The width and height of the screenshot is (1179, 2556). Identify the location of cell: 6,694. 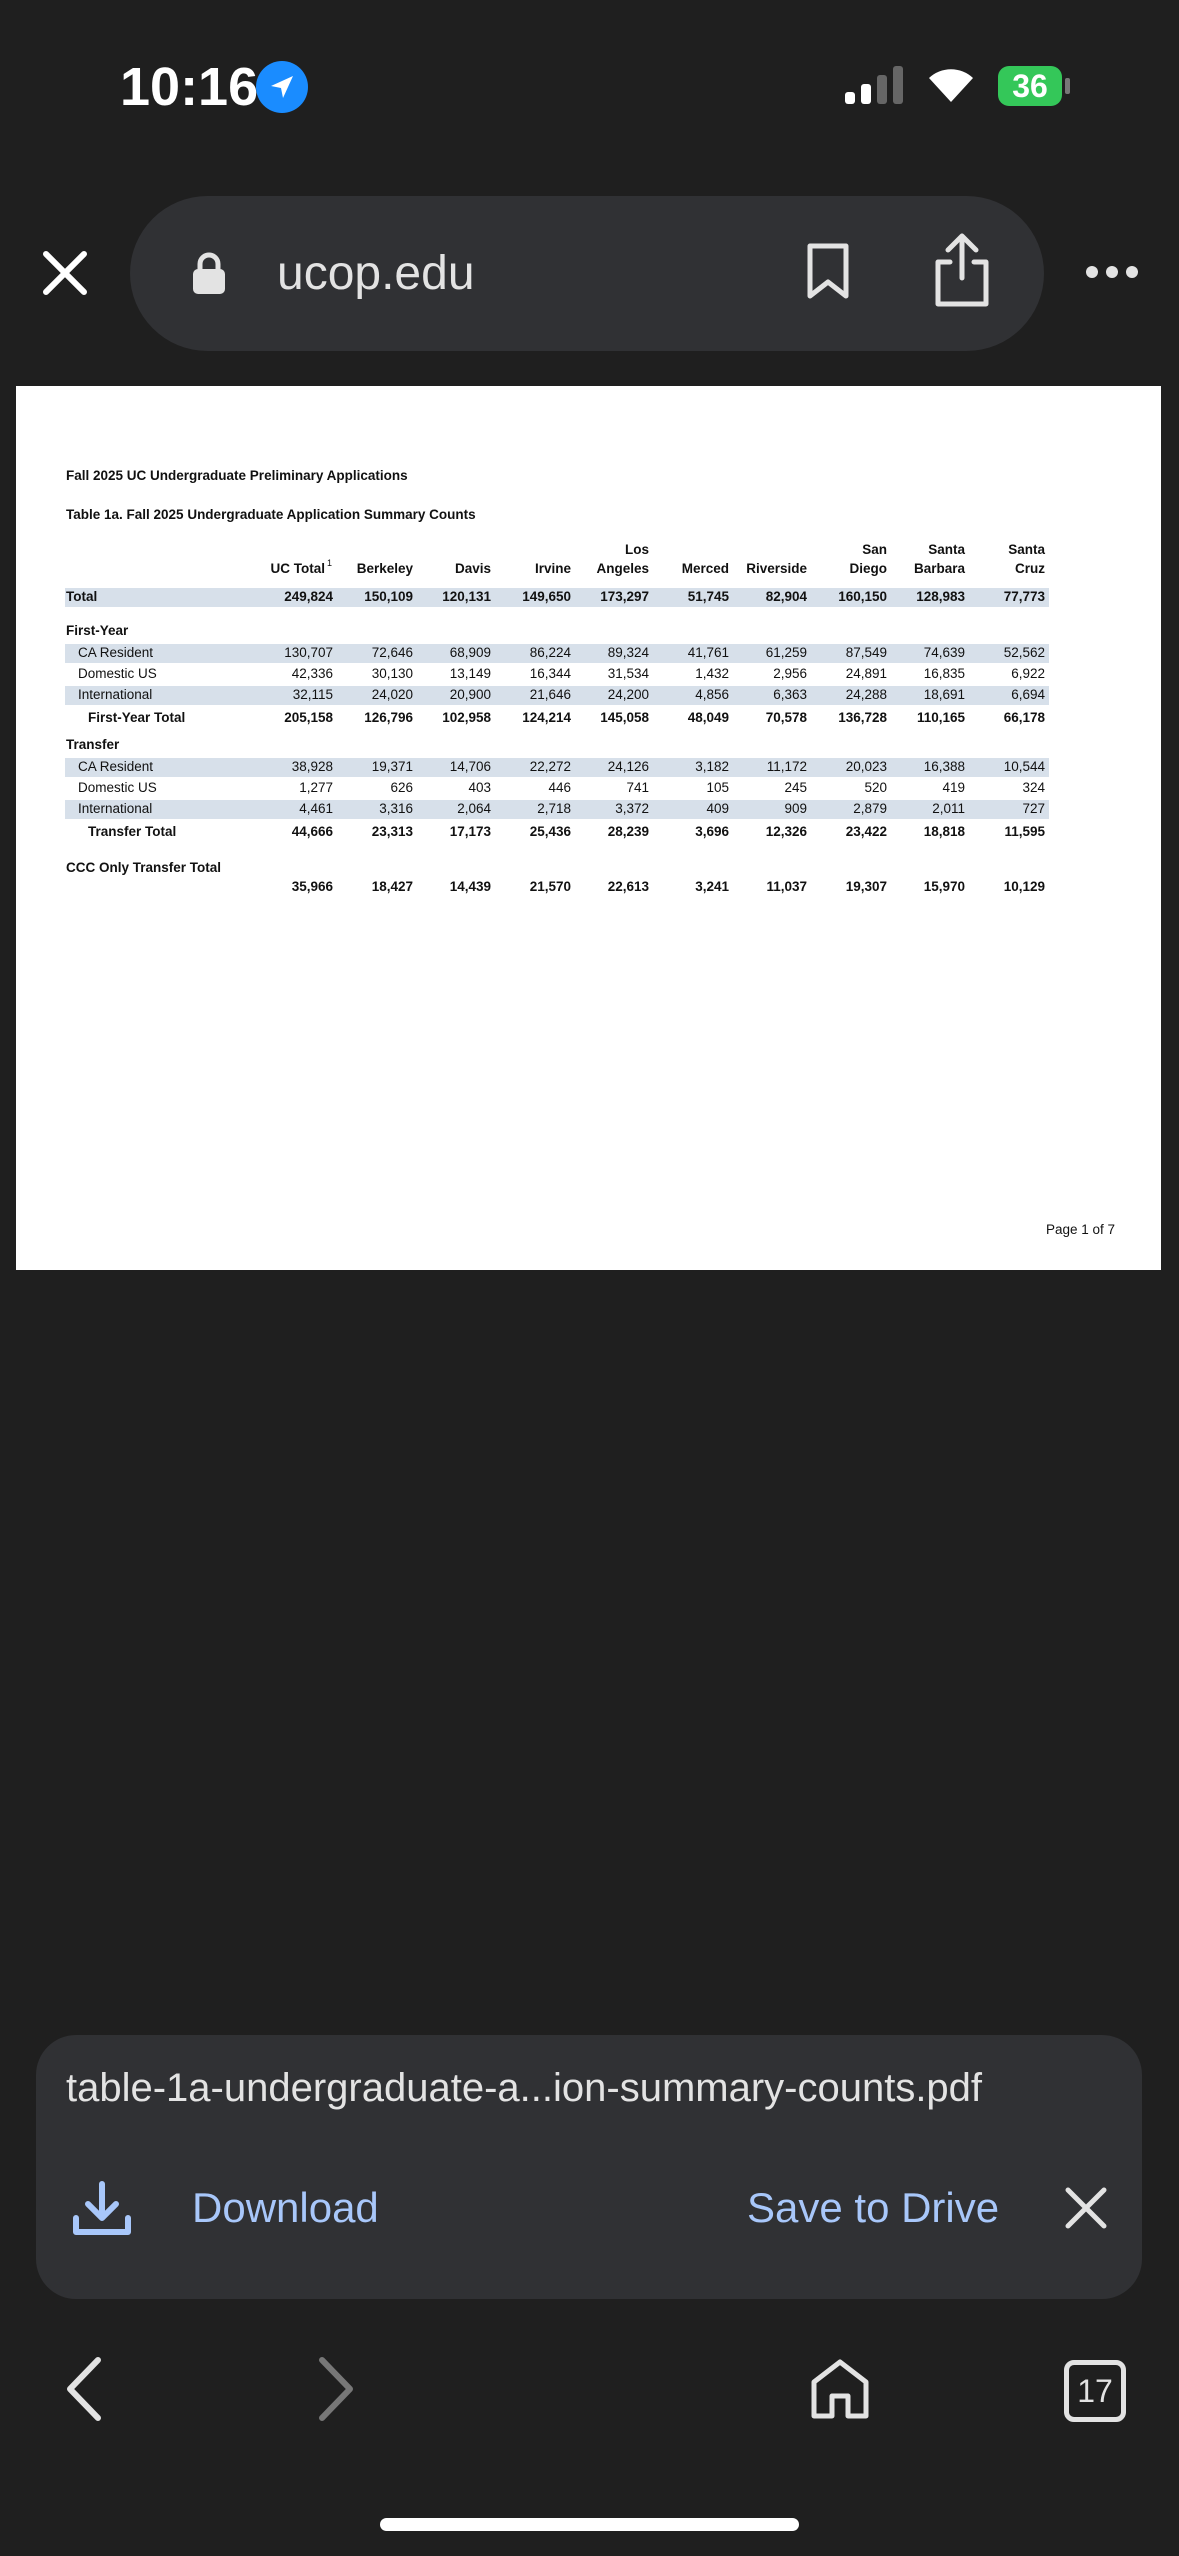
(1028, 694).